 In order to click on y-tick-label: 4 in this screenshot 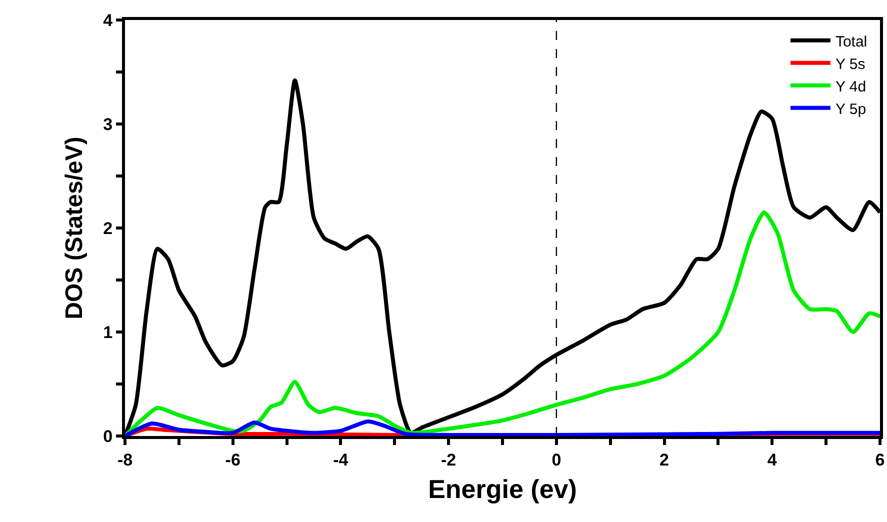, I will do `click(108, 20)`.